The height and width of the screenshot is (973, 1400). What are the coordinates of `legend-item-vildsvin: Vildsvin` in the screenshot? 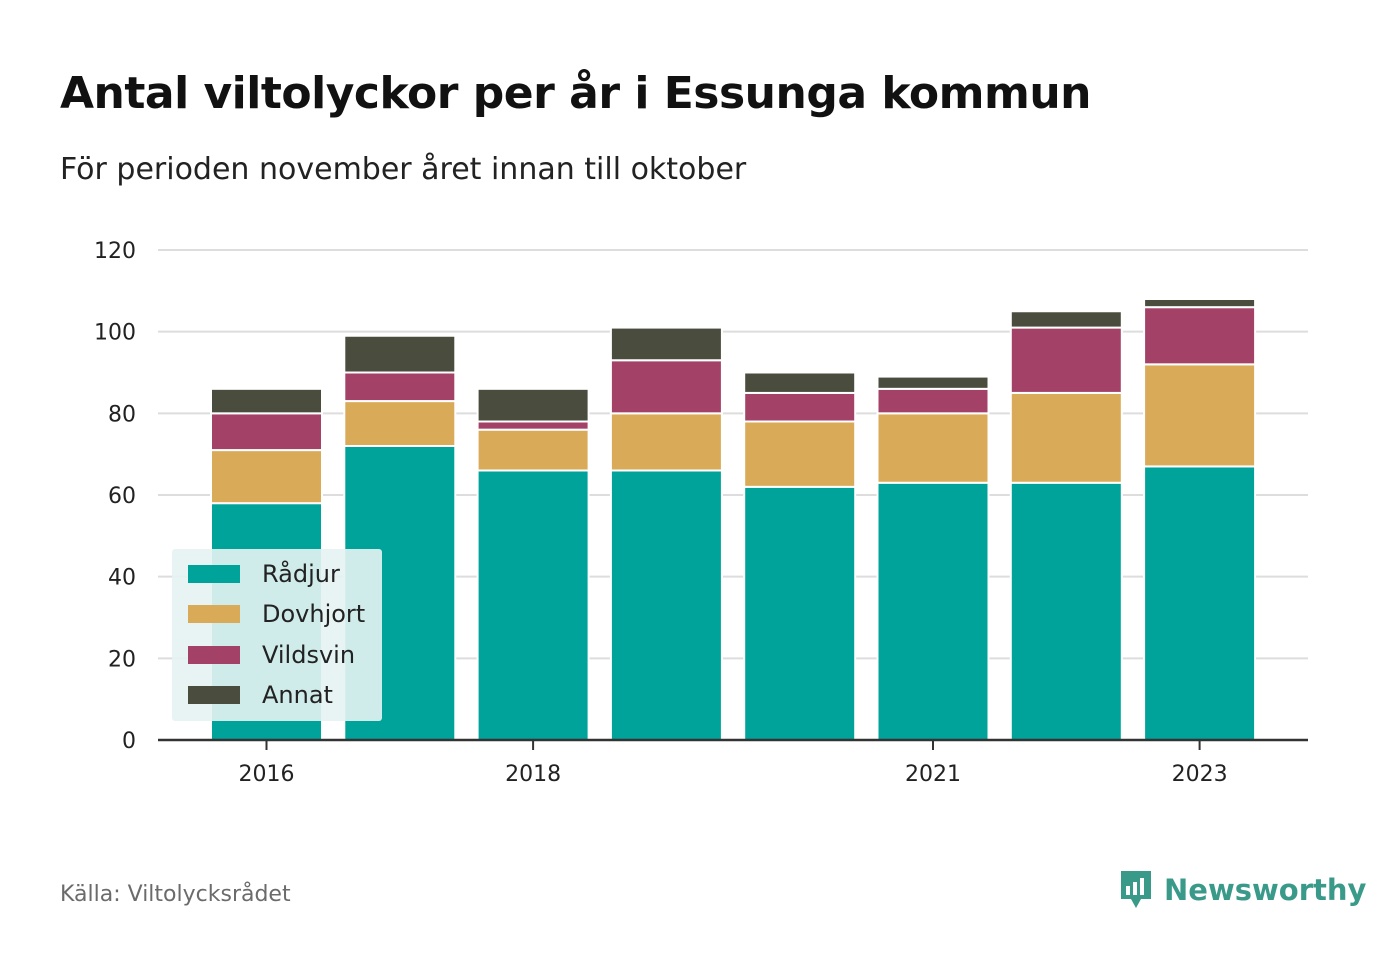 It's located at (271, 655).